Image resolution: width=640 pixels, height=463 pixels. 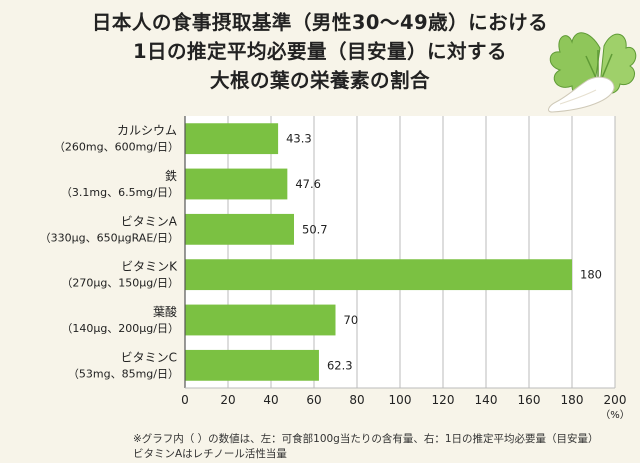 I want to click on x-tick-label: 100, so click(x=400, y=400).